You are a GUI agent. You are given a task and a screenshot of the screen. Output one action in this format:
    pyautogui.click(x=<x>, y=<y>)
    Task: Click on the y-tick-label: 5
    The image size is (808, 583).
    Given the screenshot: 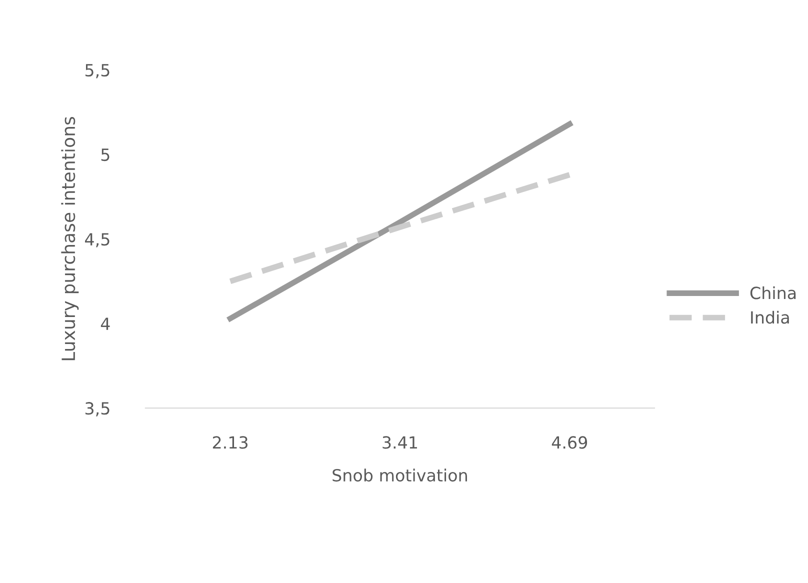 What is the action you would take?
    pyautogui.click(x=105, y=155)
    